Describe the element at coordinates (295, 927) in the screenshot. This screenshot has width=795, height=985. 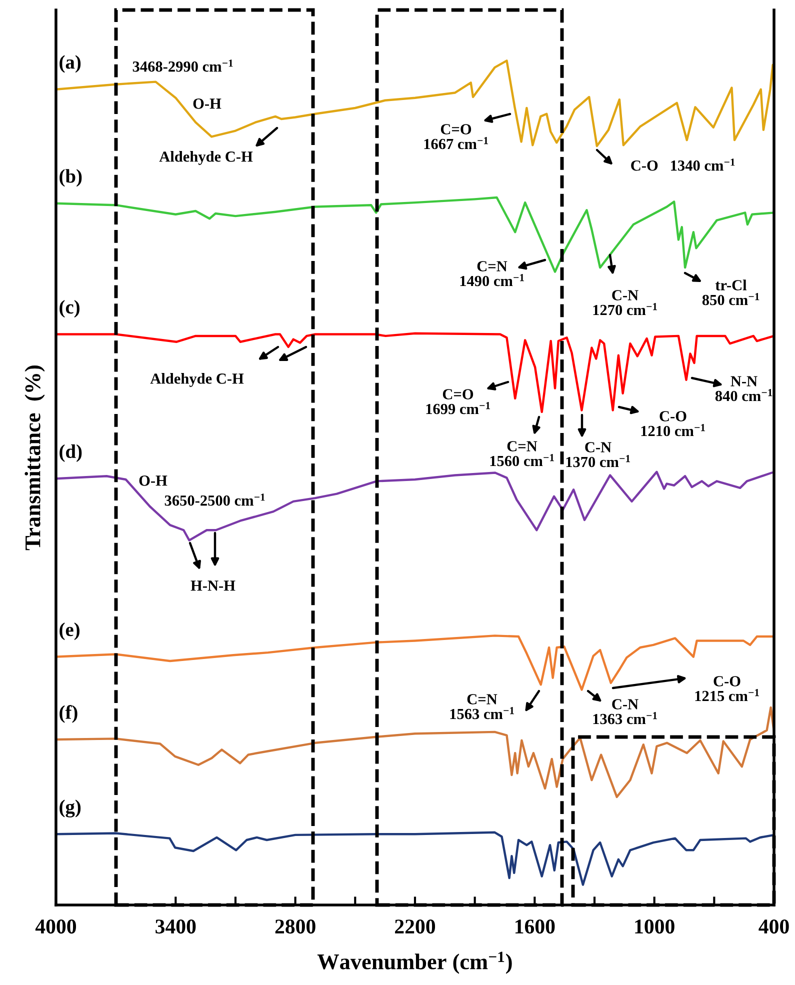
I see `x-tick-label: 2800` at that location.